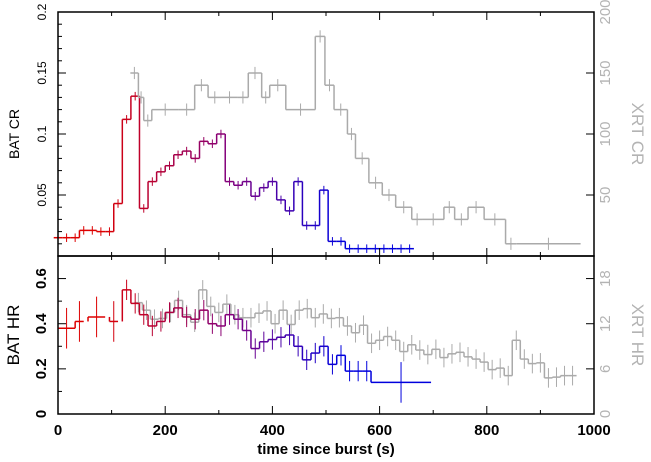 Image resolution: width=651 pixels, height=462 pixels. What do you see at coordinates (379, 430) in the screenshot?
I see `time-tick-label: 600` at bounding box center [379, 430].